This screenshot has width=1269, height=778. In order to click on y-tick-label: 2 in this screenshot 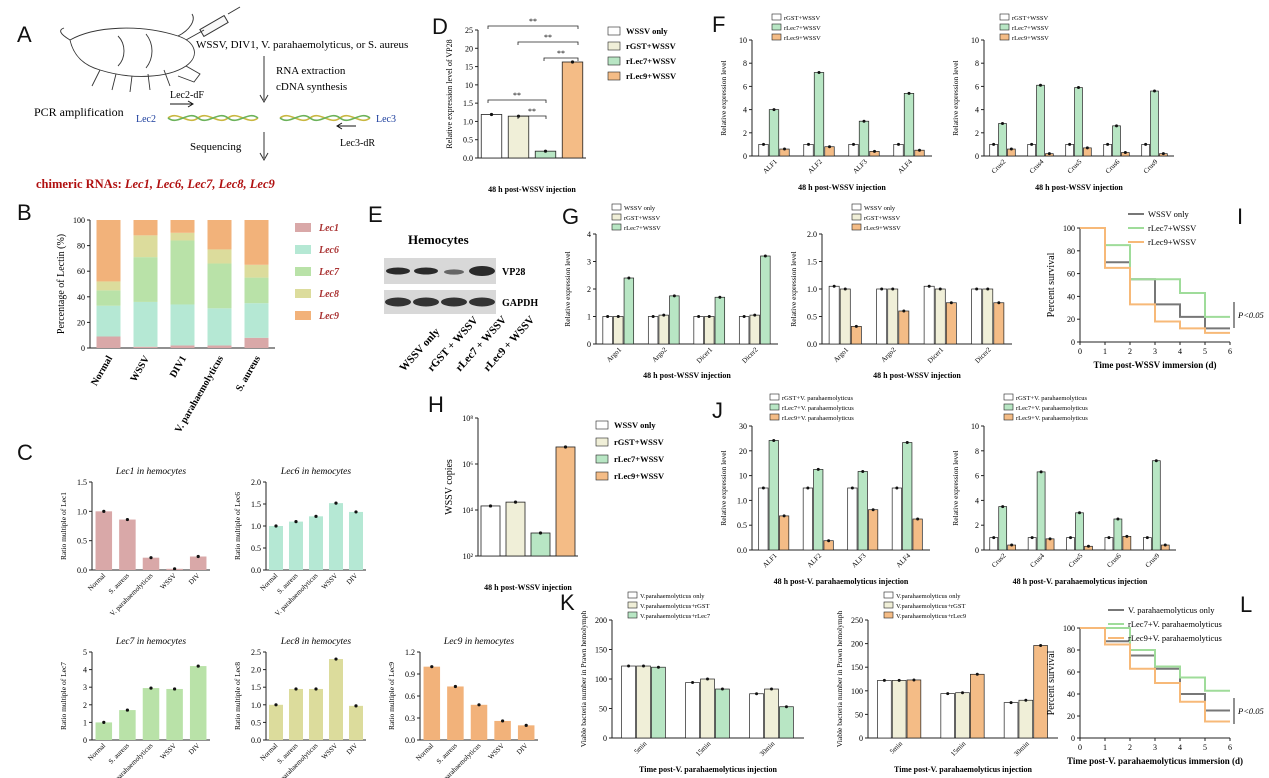, I will do `click(85, 705)`.